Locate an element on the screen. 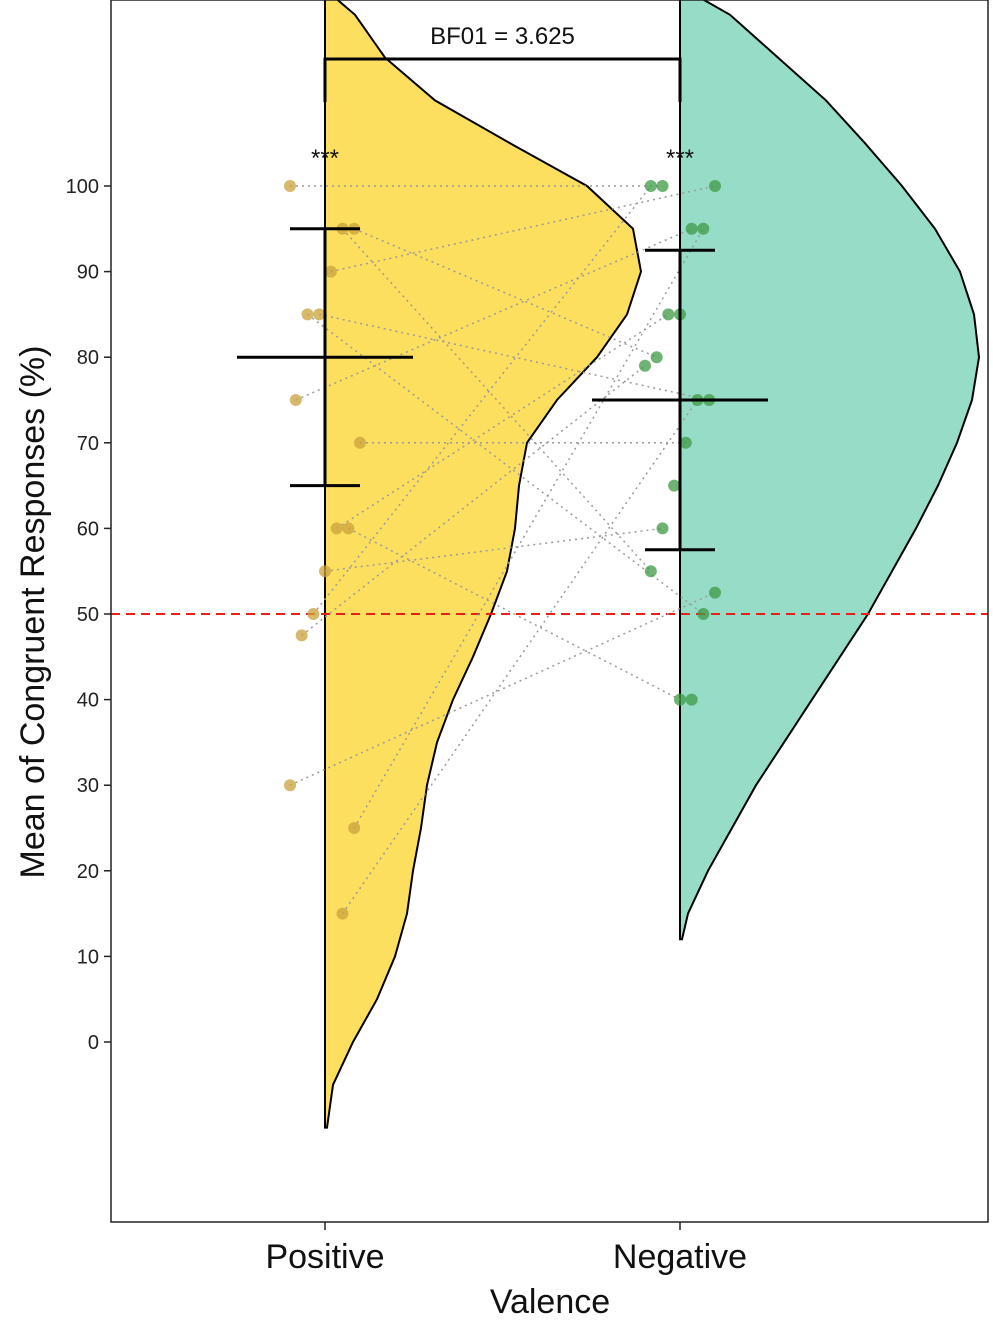 This screenshot has height=1322, width=993. y-axis-title: Mean of Congruent Responses (%) is located at coordinates (33, 612).